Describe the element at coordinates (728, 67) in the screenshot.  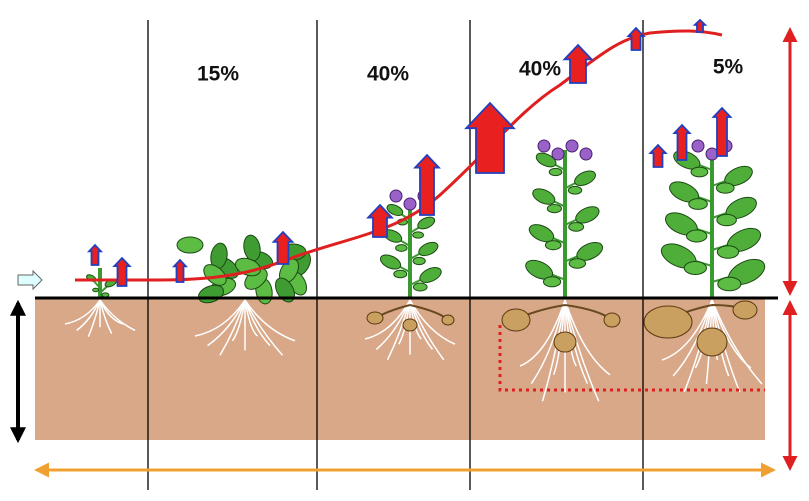
I see `stage-percent: 5%` at that location.